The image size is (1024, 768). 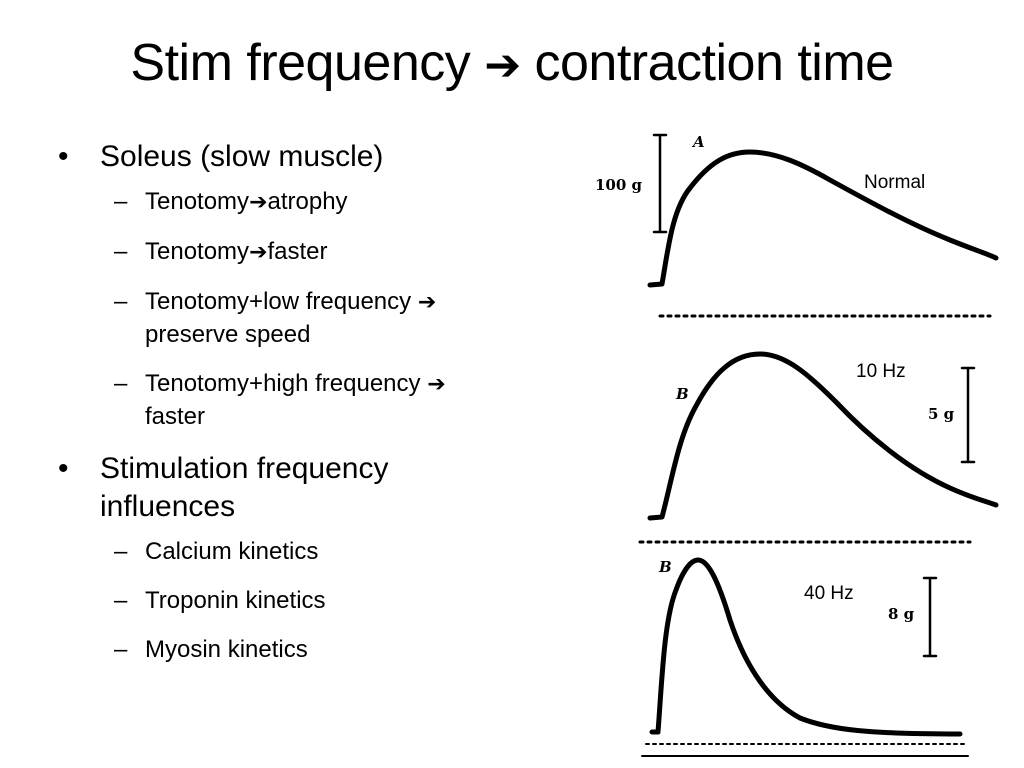 I want to click on bullet-item: • Soleus (slow muscle), so click(x=318, y=157).